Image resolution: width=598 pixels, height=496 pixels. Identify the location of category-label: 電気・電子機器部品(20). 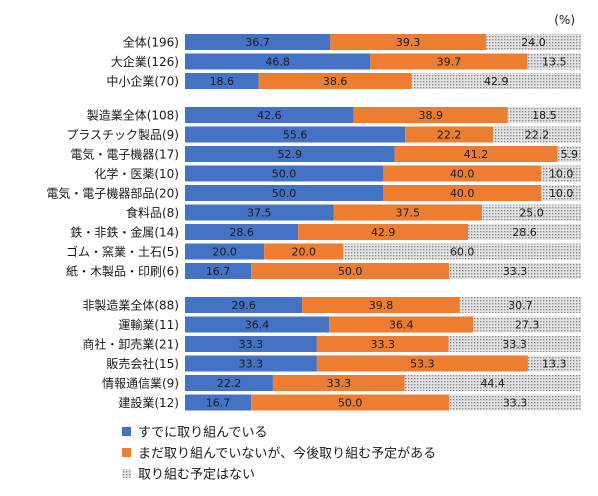
(112, 193).